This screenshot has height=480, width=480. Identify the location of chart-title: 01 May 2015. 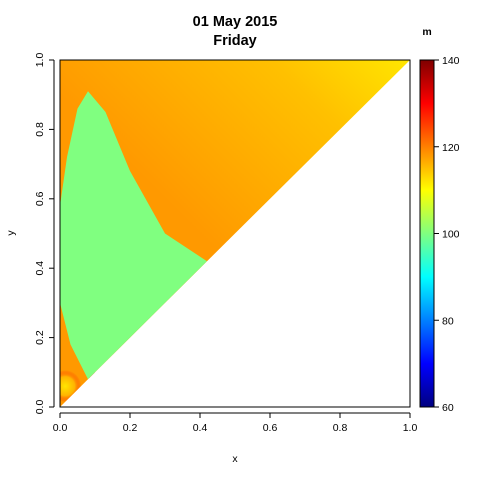
(235, 22).